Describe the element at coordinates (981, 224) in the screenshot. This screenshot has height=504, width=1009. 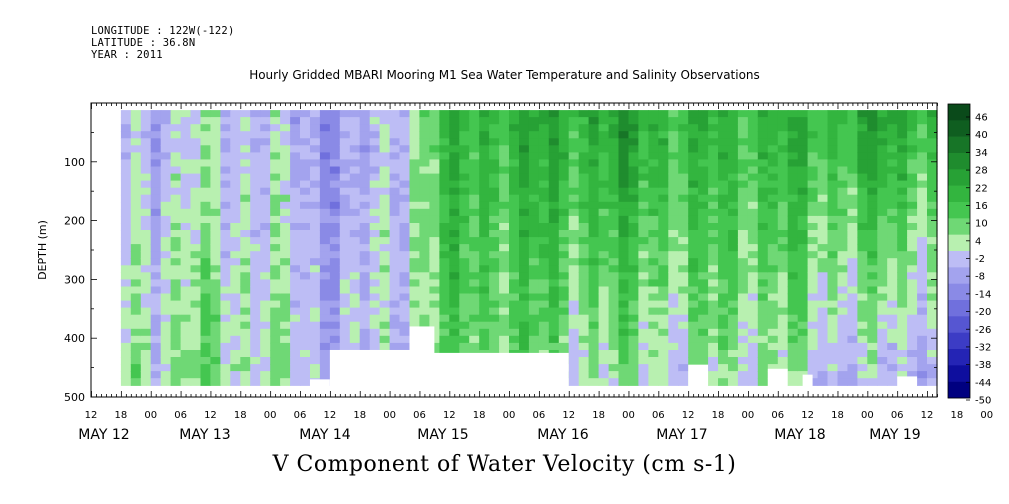
I see `colorbar-label: 10` at that location.